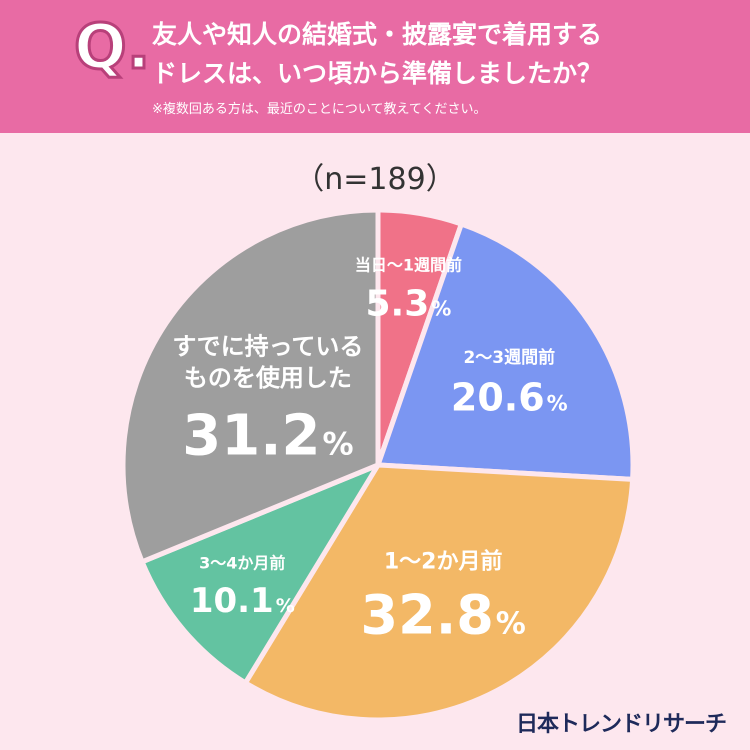 This screenshot has height=750, width=750. I want to click on slice-name-5-1: すでに持っている, so click(267, 347).